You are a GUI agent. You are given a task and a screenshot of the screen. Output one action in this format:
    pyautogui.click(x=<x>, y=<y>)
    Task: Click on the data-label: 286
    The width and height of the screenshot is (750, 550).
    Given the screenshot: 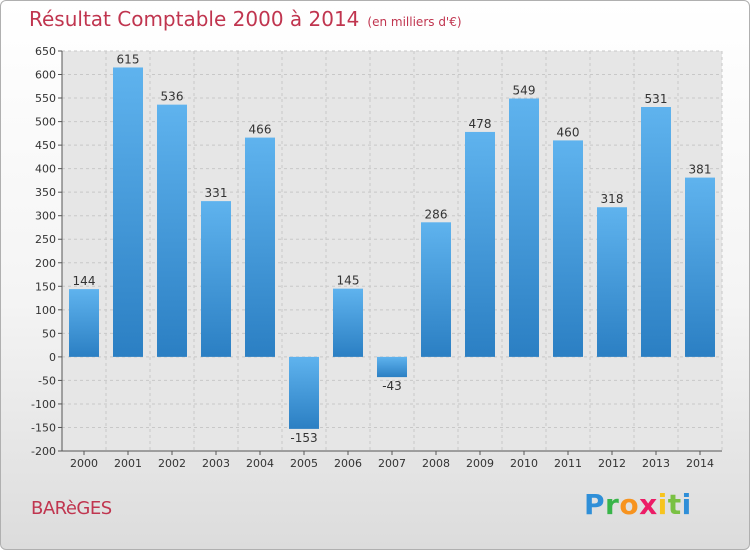 What is the action you would take?
    pyautogui.click(x=436, y=214)
    